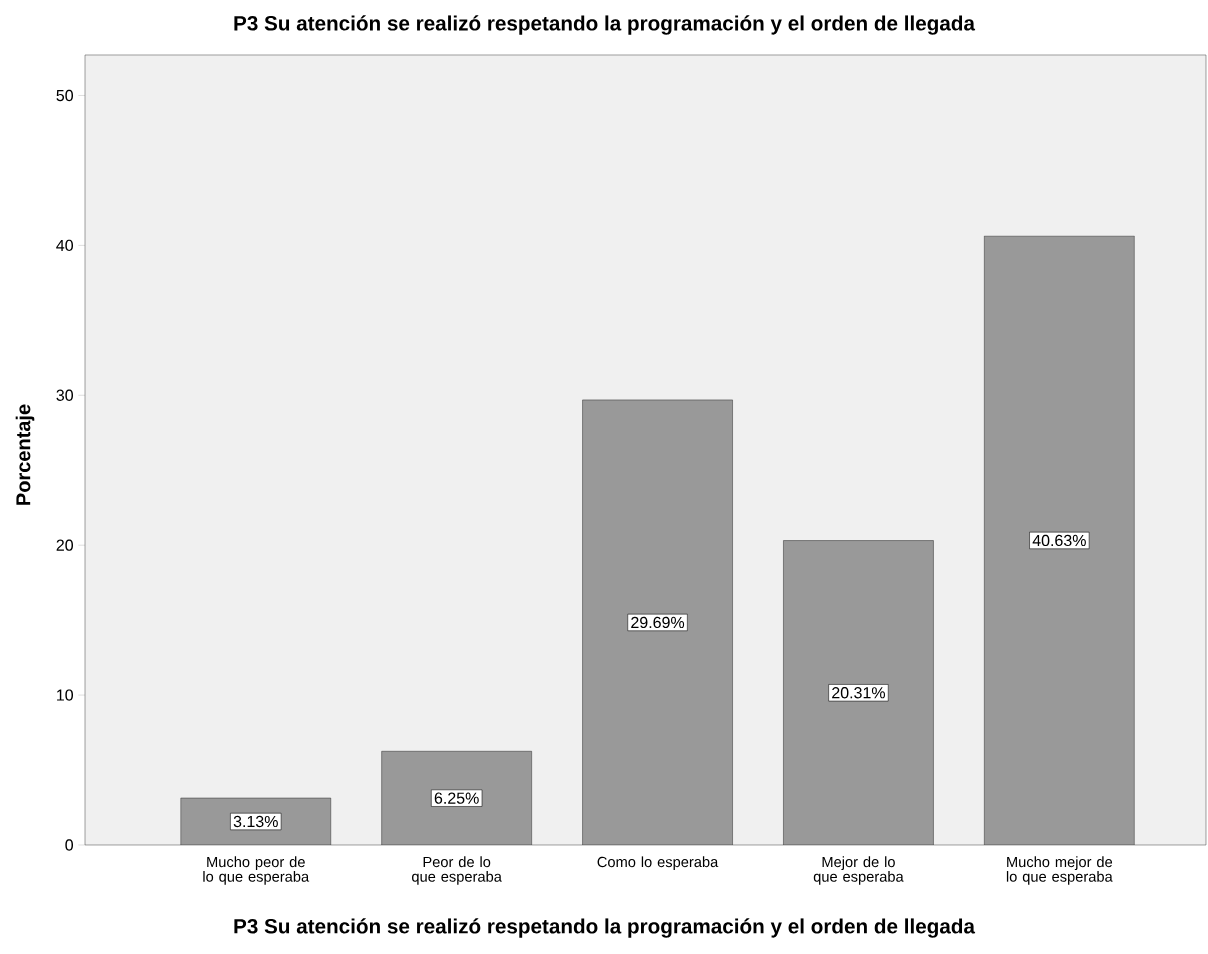  Describe the element at coordinates (65, 95) in the screenshot. I see `y-tick-label: 50` at that location.